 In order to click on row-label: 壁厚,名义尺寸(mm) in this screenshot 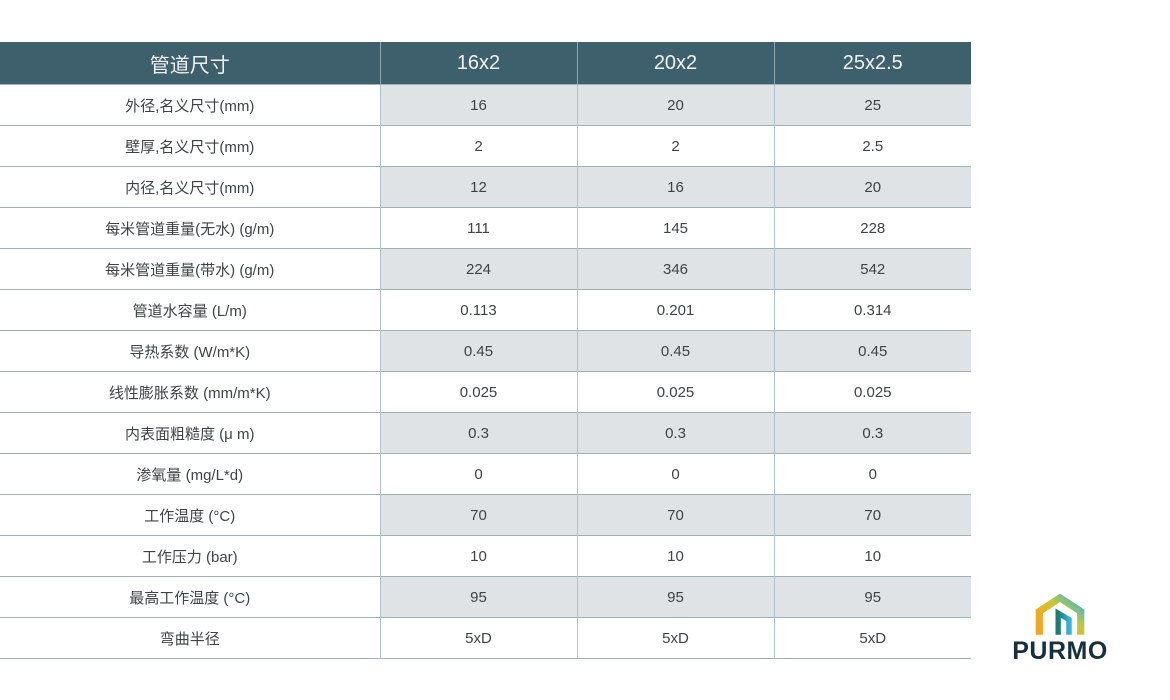, I will do `click(190, 146)`.